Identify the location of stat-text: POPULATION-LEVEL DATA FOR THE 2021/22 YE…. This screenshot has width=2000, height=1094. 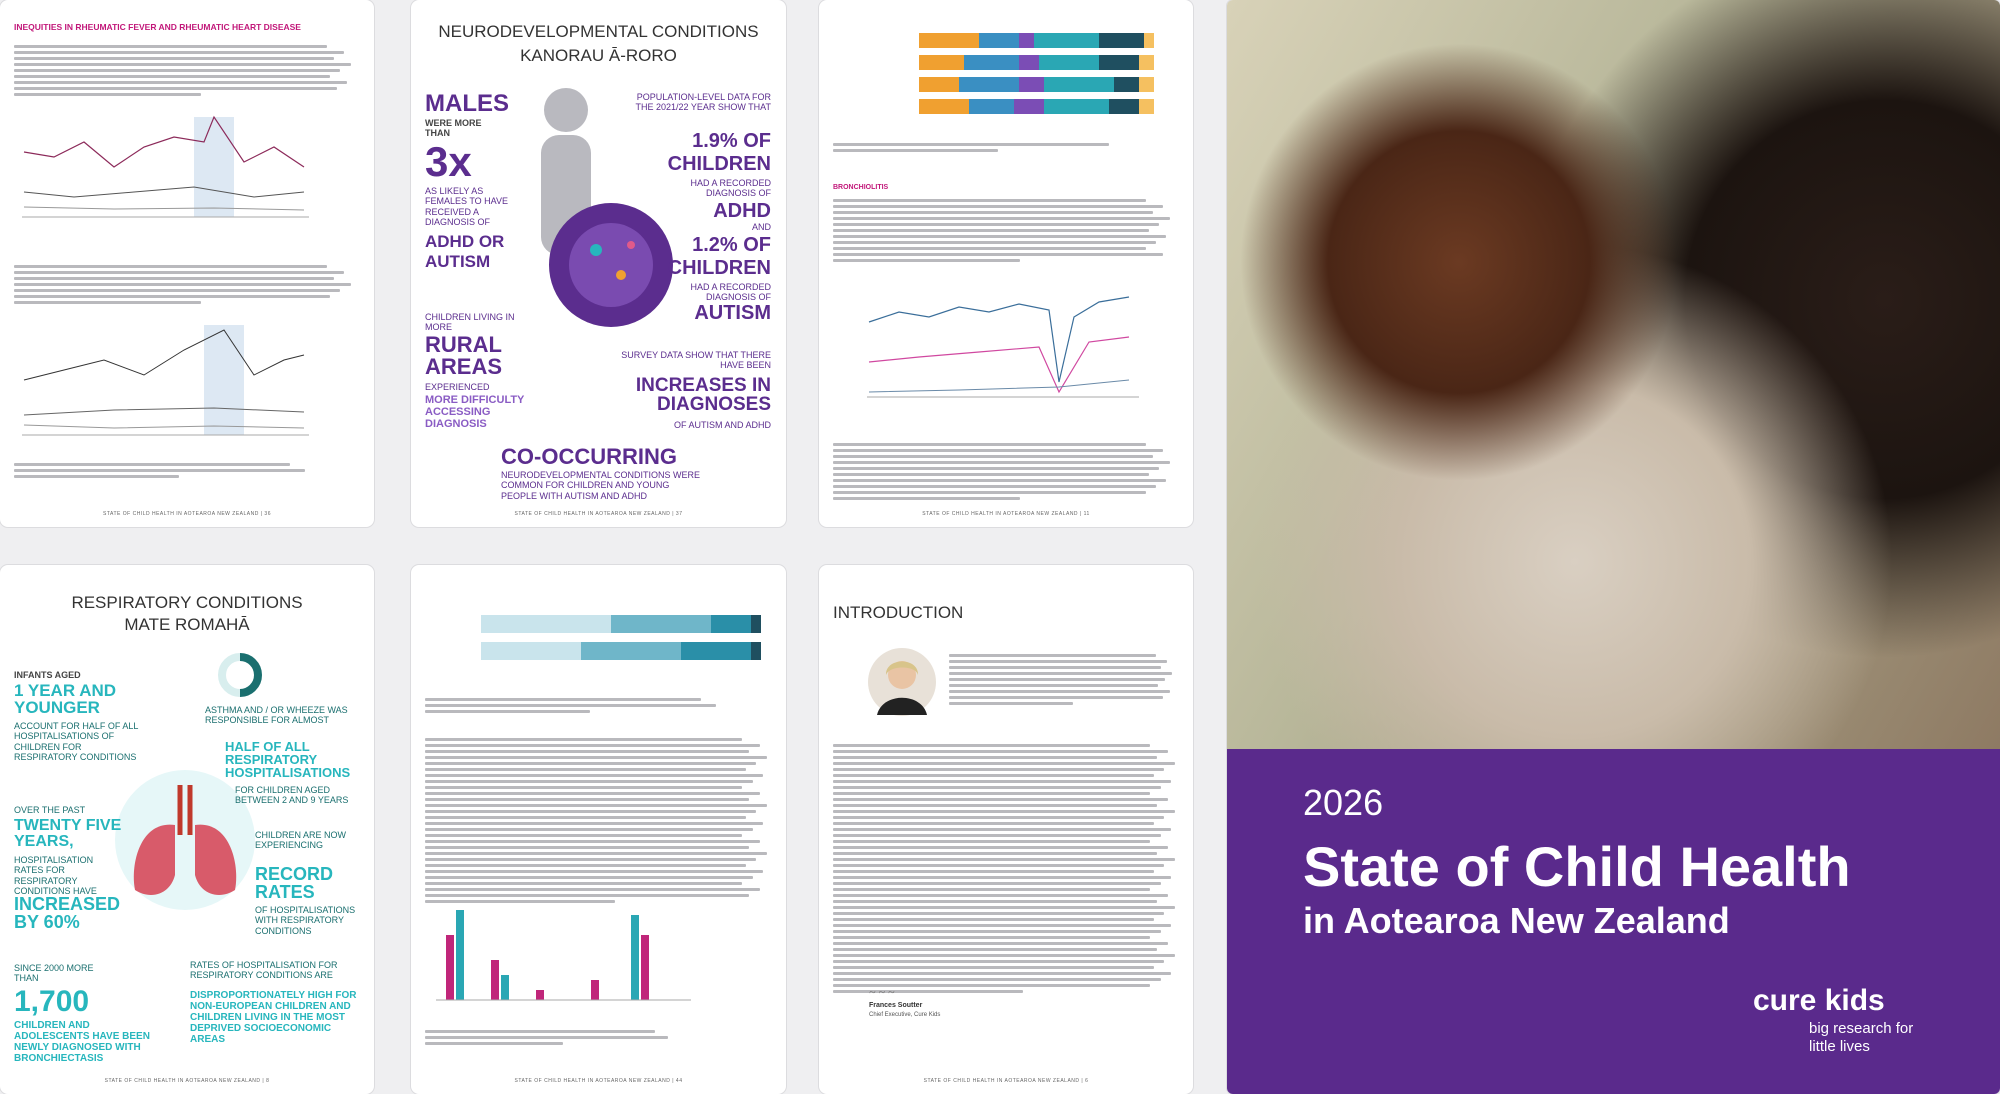
(703, 102).